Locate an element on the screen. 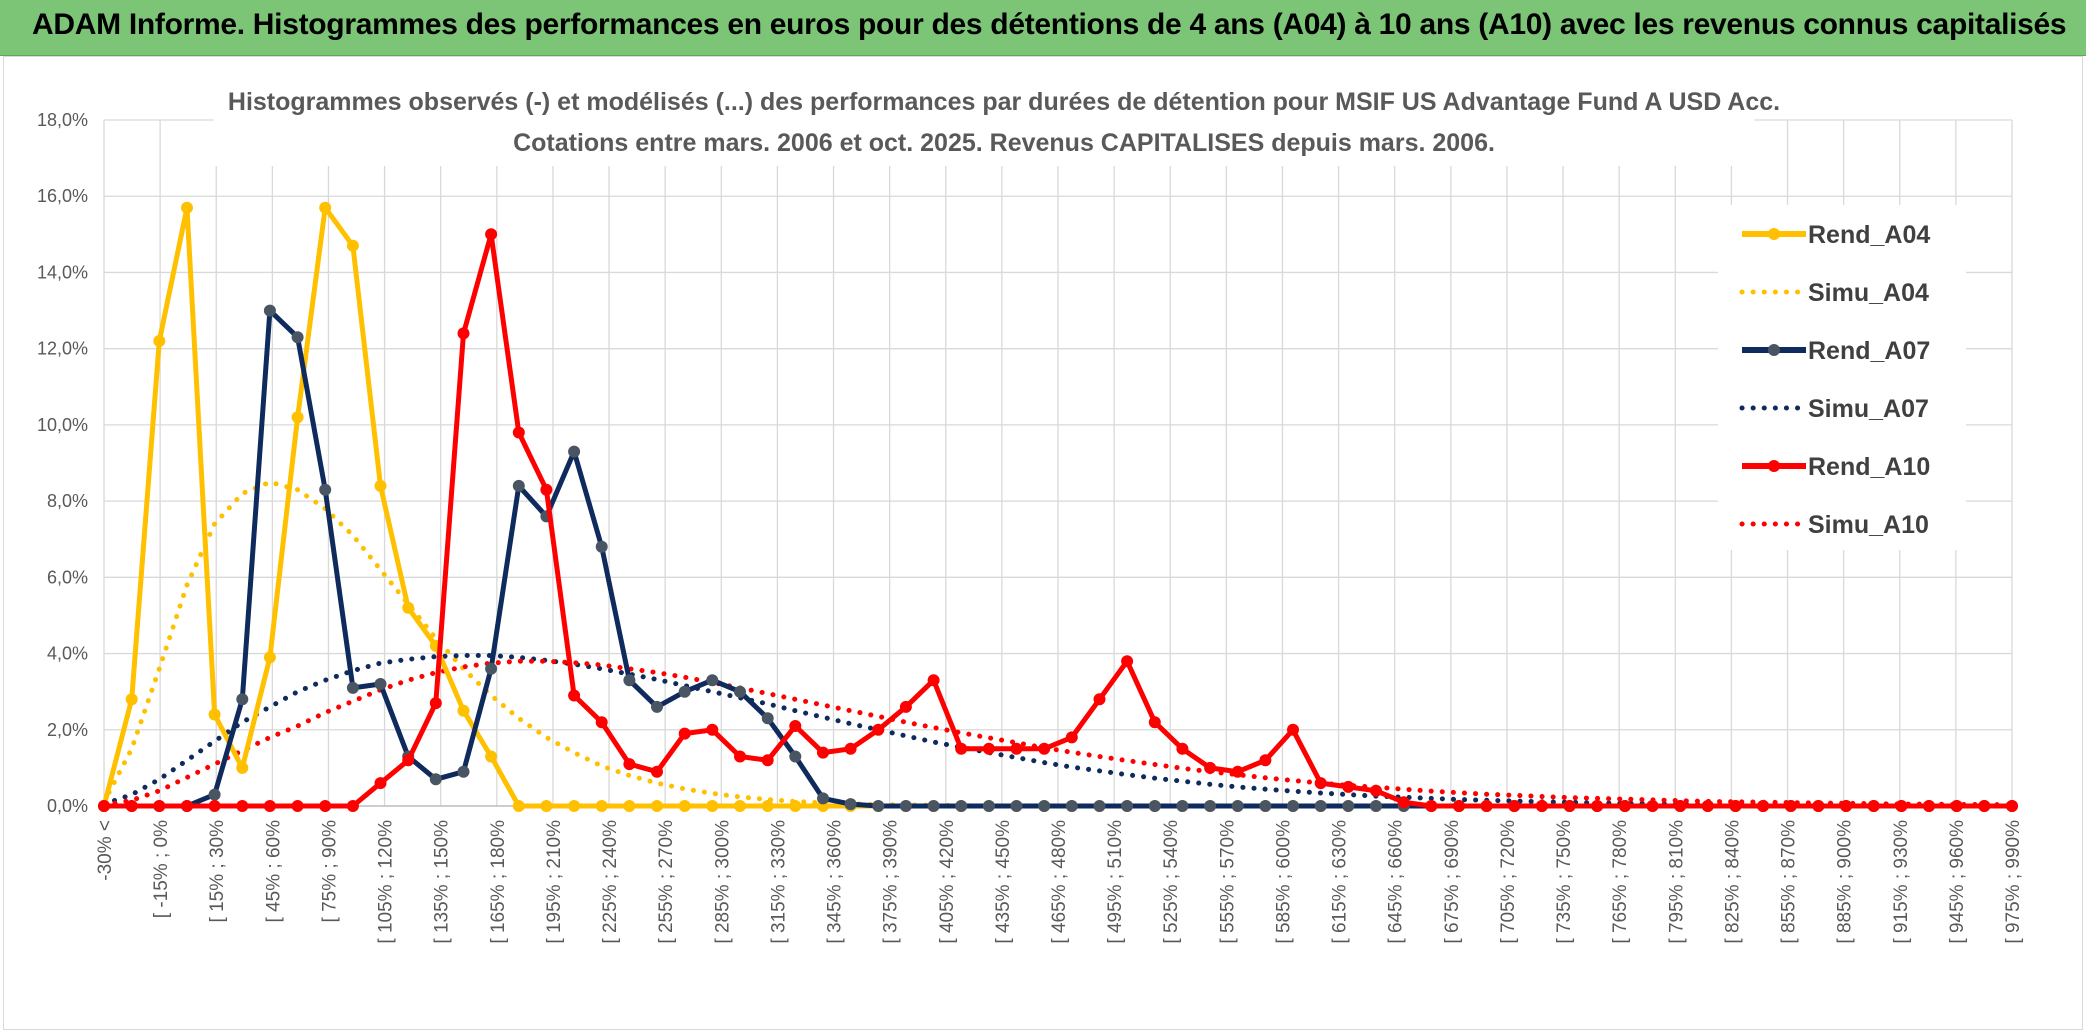 This screenshot has width=2086, height=1033. x-tick-label: [ 105% ; 120% is located at coordinates (386, 882).